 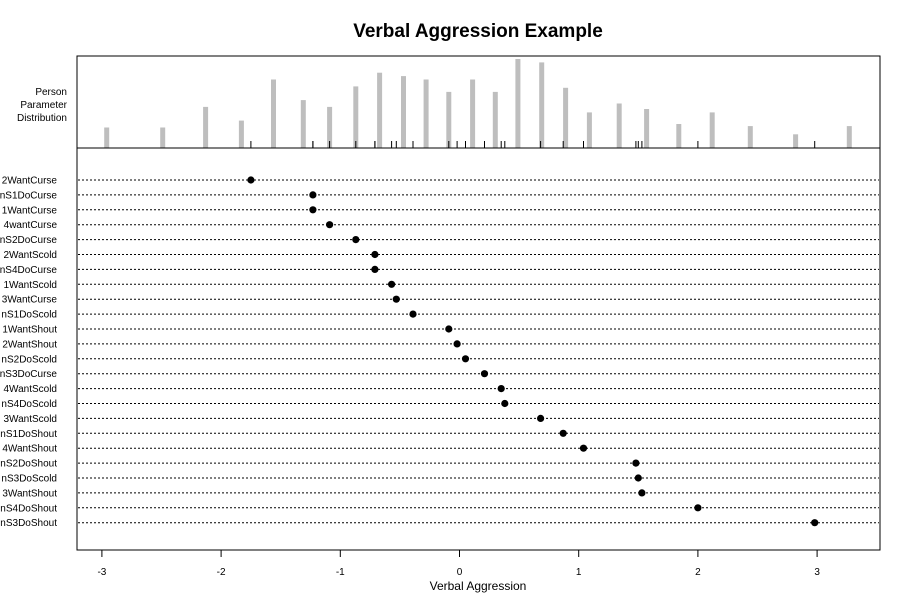 What do you see at coordinates (30, 389) in the screenshot?
I see `item-label: 4WantScold` at bounding box center [30, 389].